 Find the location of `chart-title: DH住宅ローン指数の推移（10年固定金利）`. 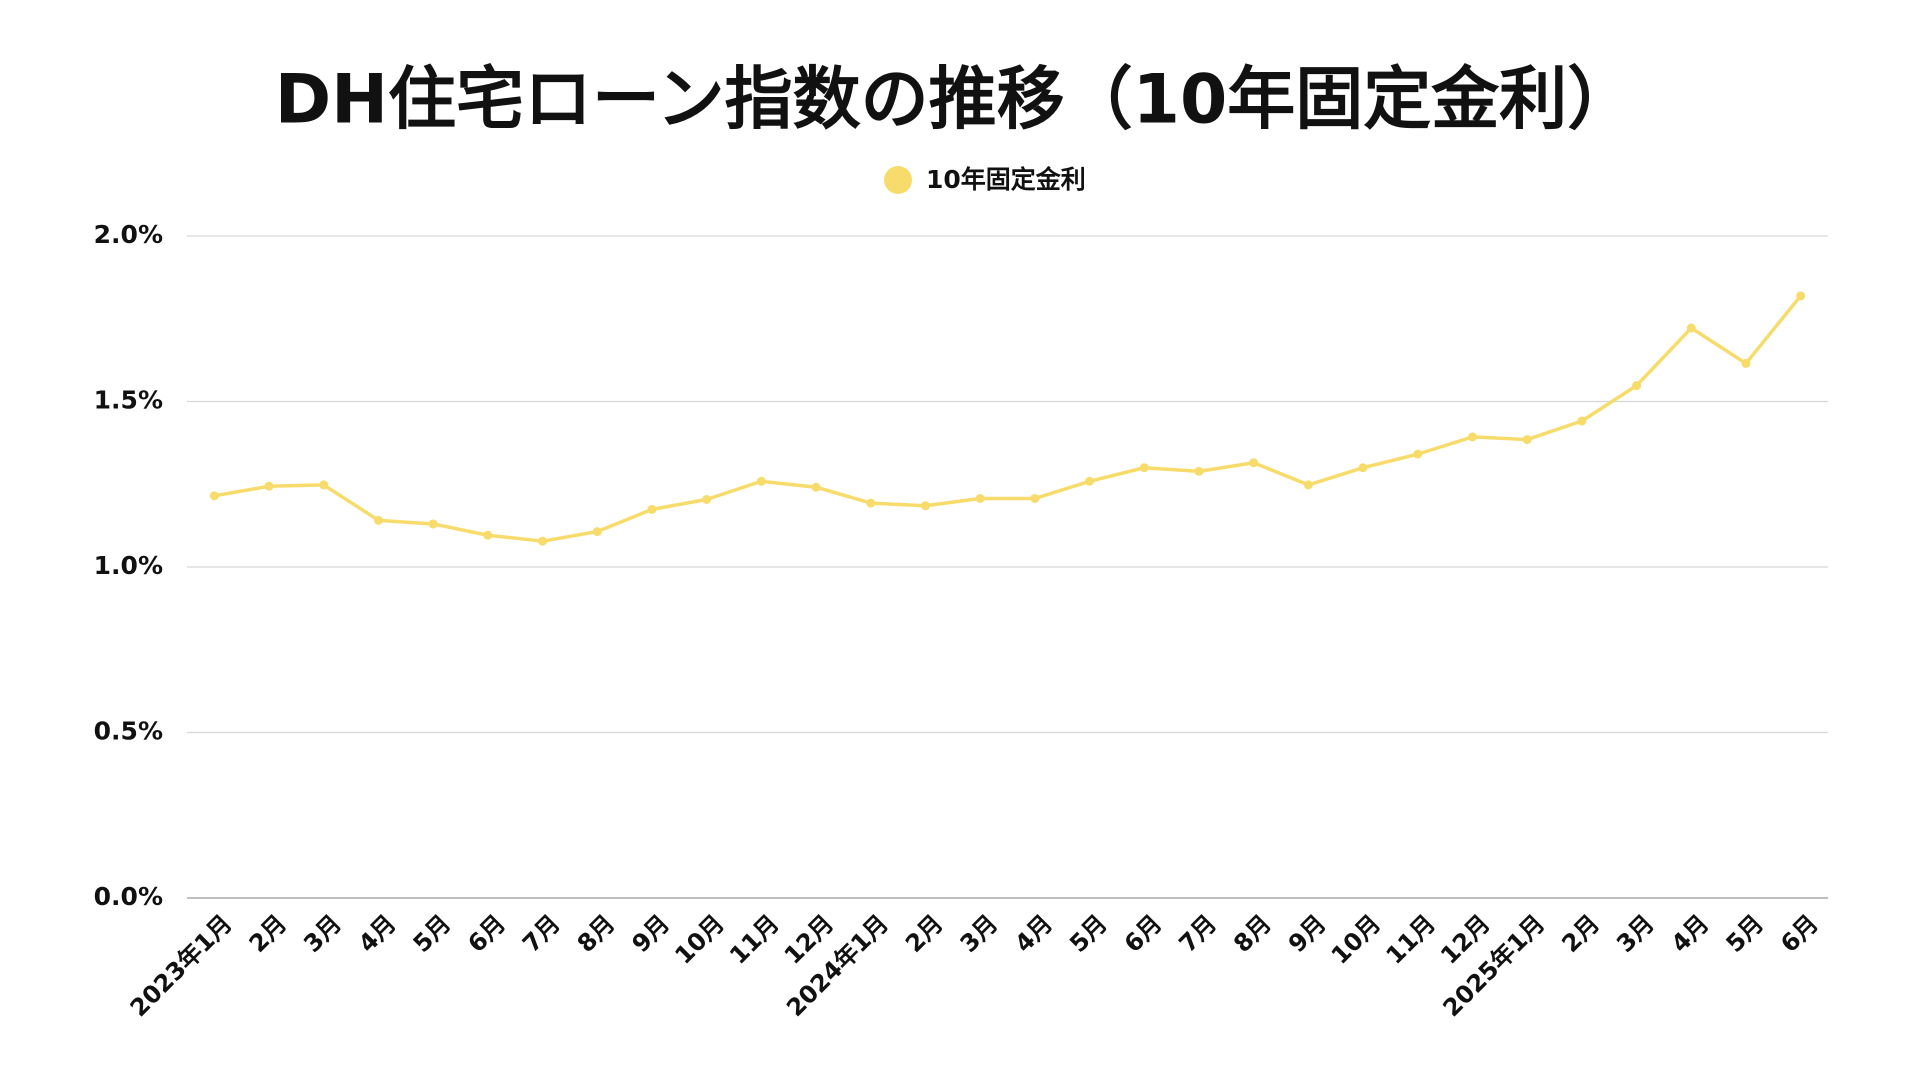

chart-title: DH住宅ローン指数の推移（10年固定金利） is located at coordinates (955, 100).